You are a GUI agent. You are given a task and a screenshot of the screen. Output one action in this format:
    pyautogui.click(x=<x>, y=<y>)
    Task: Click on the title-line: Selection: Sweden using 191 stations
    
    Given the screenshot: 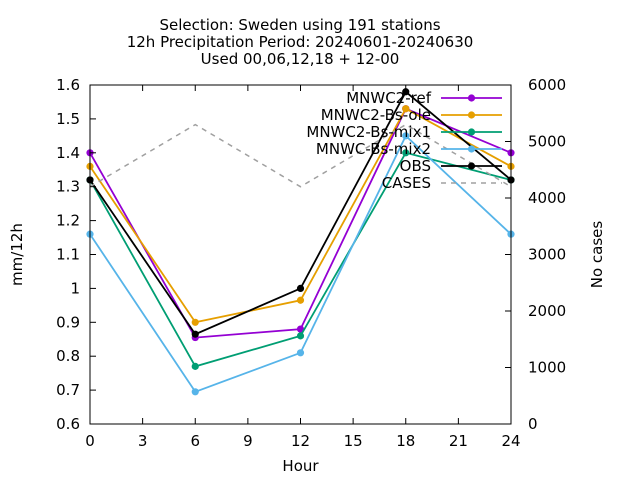 What is the action you would take?
    pyautogui.click(x=299, y=25)
    